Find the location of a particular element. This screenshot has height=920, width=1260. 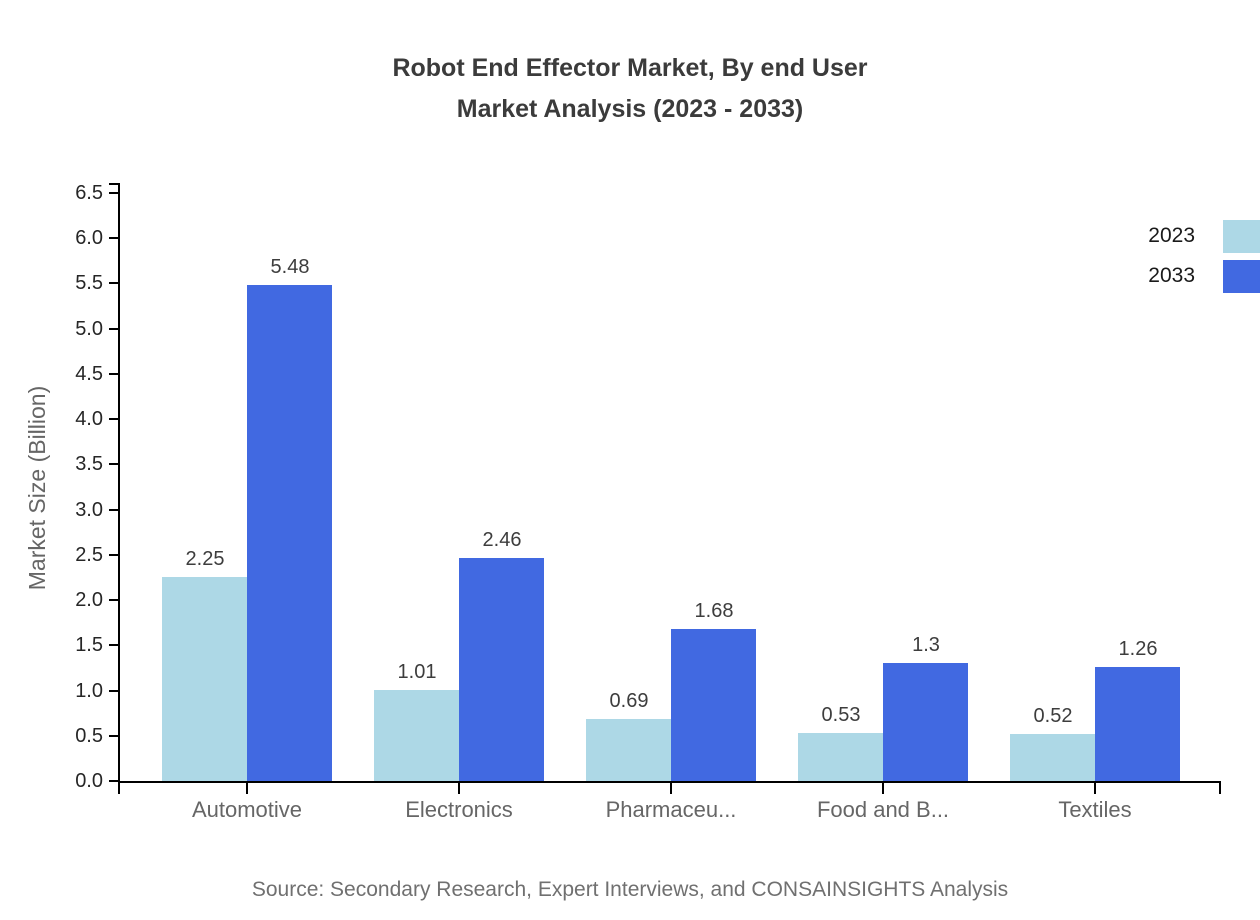

bar-value-label: 1.68 is located at coordinates (714, 611).